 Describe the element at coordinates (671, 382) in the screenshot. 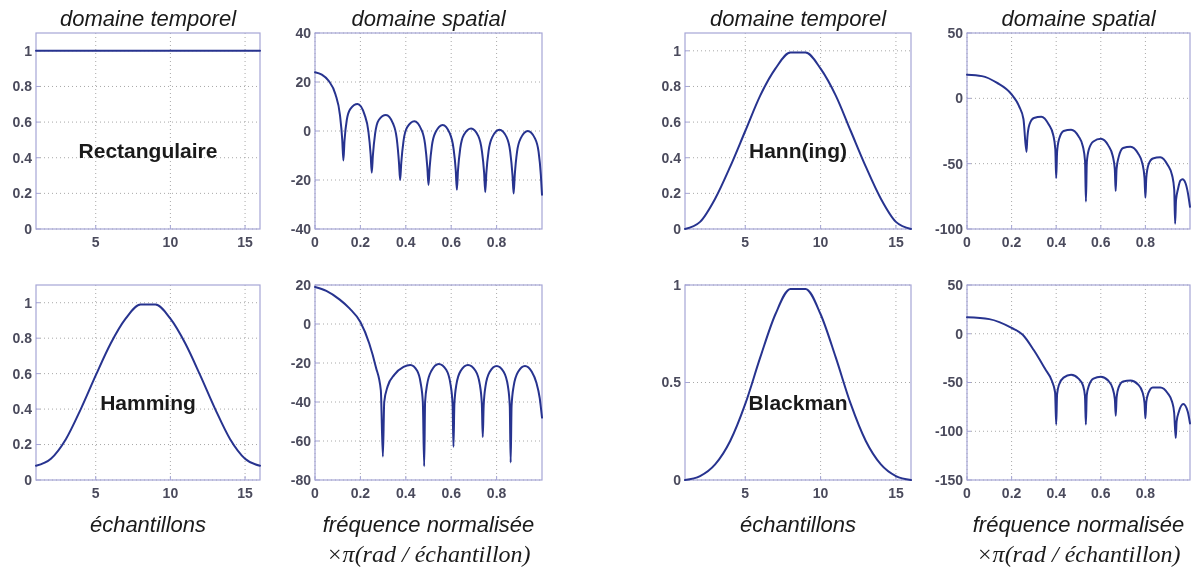

I see `y-tick-label: 0.5` at that location.